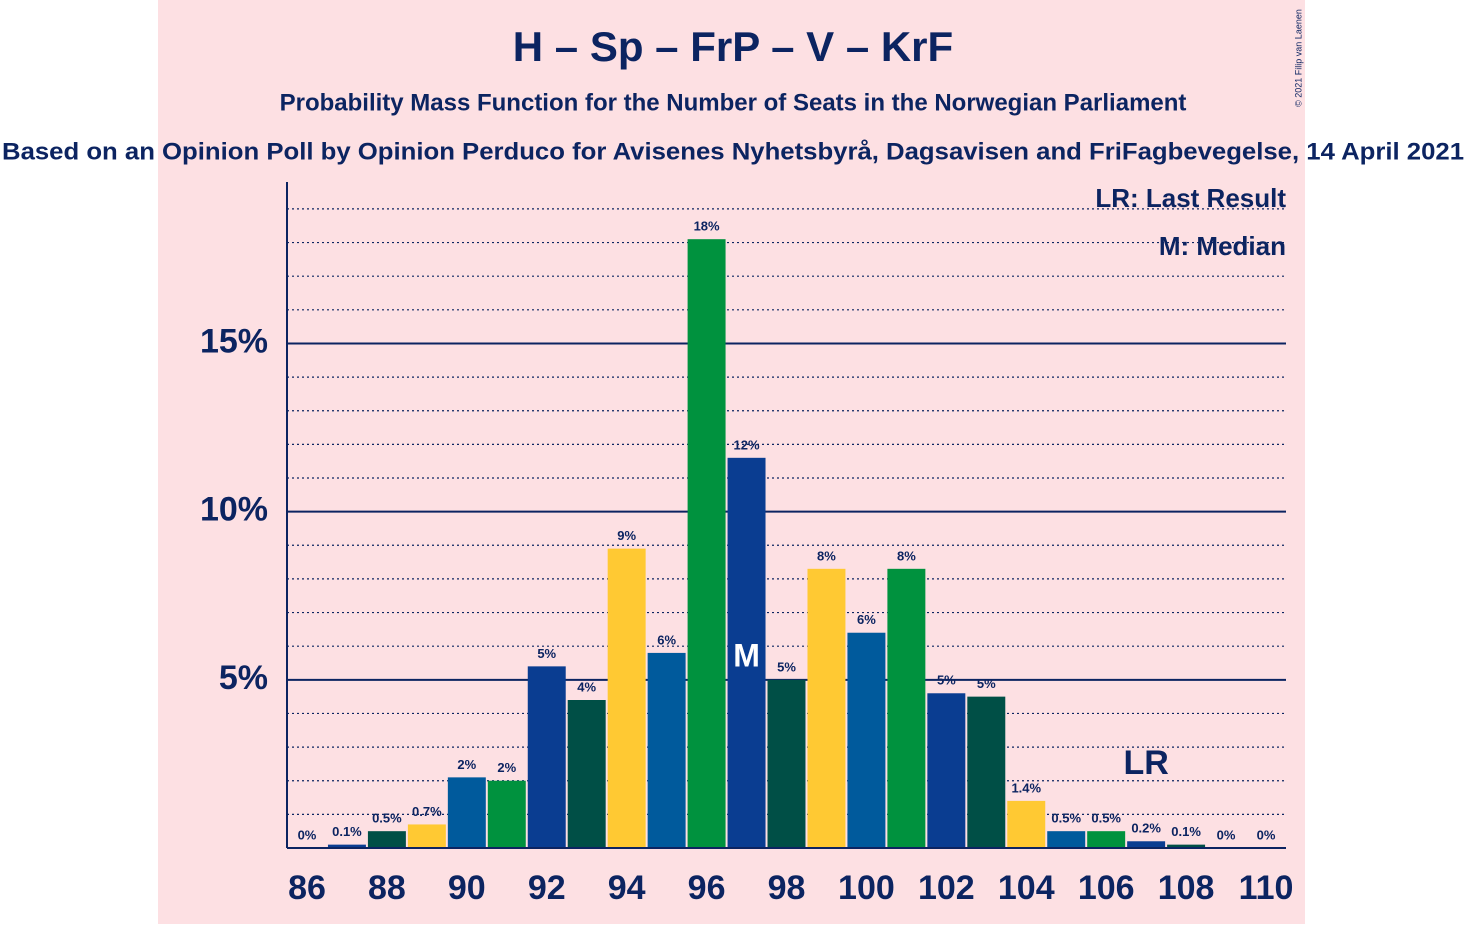  What do you see at coordinates (243, 678) in the screenshot?
I see `y-tick-label: 5%` at bounding box center [243, 678].